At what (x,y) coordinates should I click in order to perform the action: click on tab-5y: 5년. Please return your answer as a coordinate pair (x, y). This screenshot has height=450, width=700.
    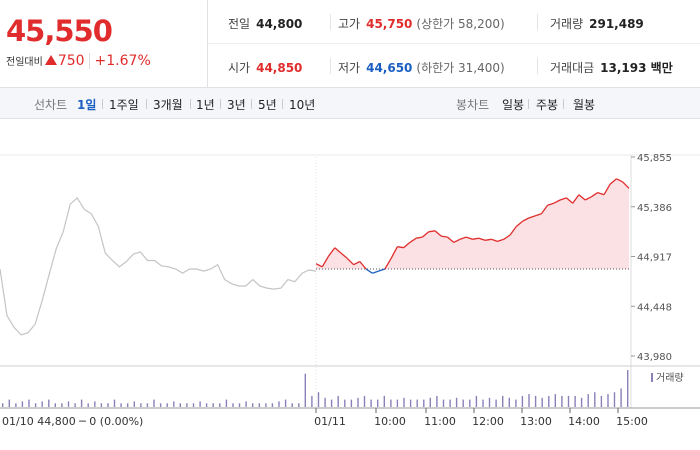
    Looking at the image, I should click on (267, 105).